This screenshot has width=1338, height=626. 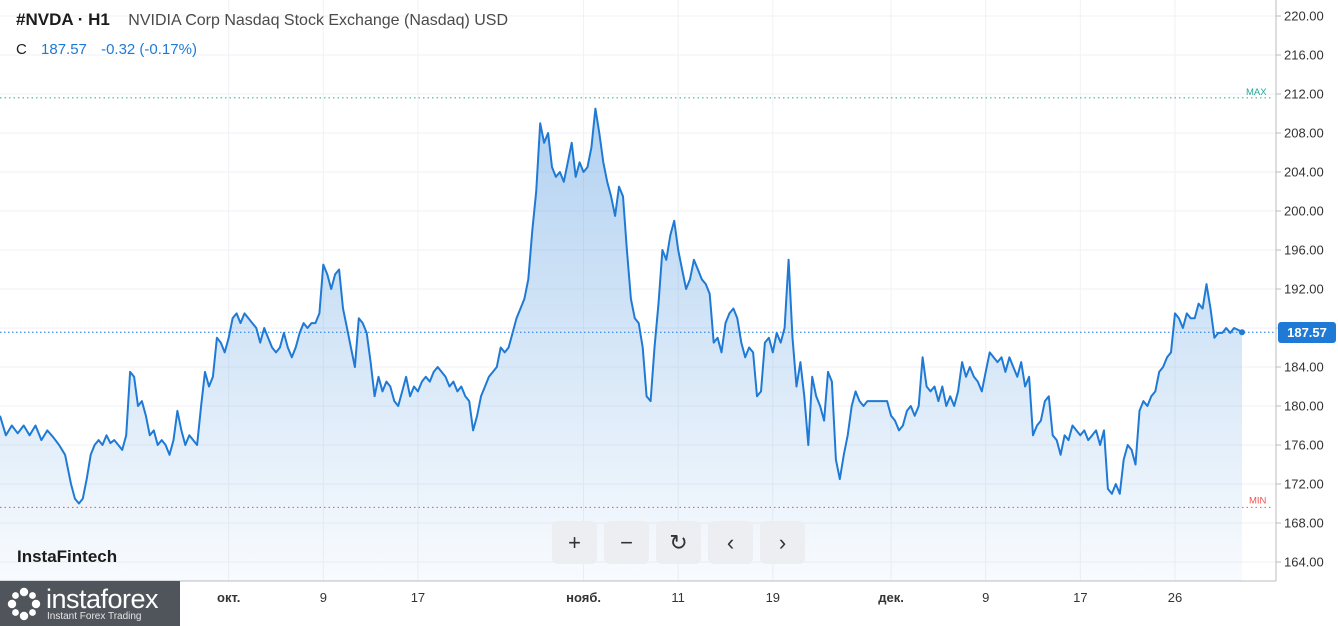 What do you see at coordinates (1304, 289) in the screenshot?
I see `y-tick-label: 192.00` at bounding box center [1304, 289].